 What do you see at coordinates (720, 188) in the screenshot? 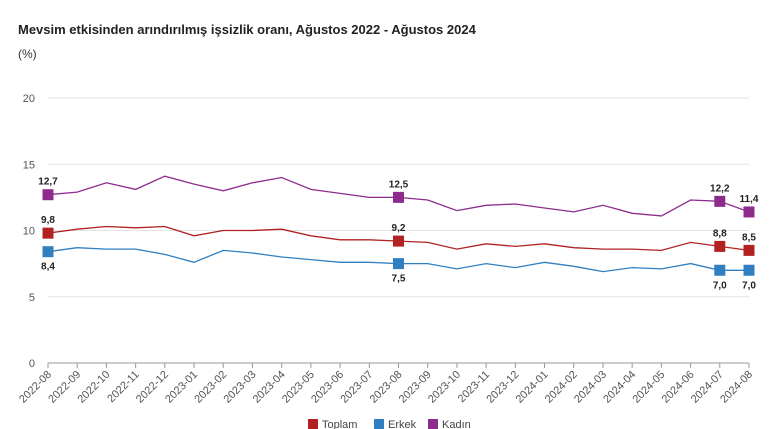
I see `data-label-kadin: 12,2` at bounding box center [720, 188].